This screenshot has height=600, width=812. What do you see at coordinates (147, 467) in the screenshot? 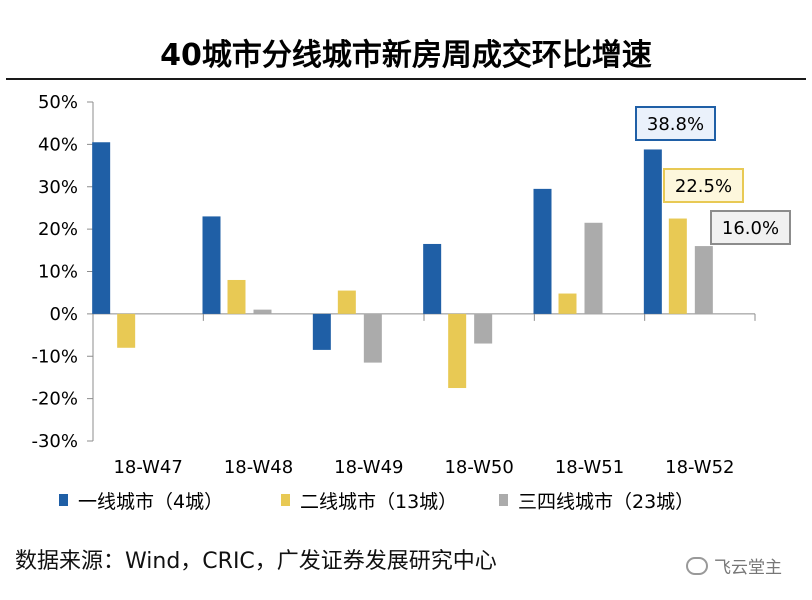
I see `x-tick-label: 18-W47` at bounding box center [147, 467].